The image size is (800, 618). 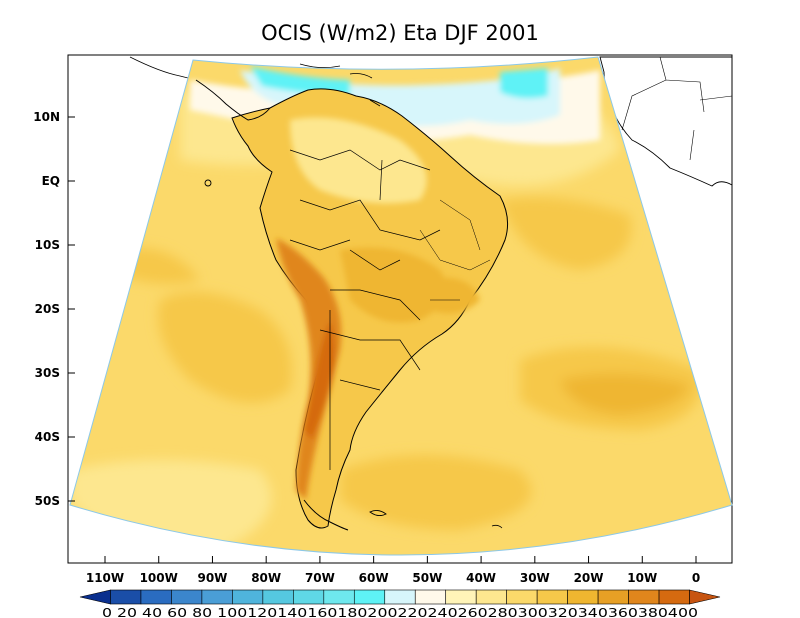 What do you see at coordinates (481, 578) in the screenshot?
I see `lon-tick-label: 40W` at bounding box center [481, 578].